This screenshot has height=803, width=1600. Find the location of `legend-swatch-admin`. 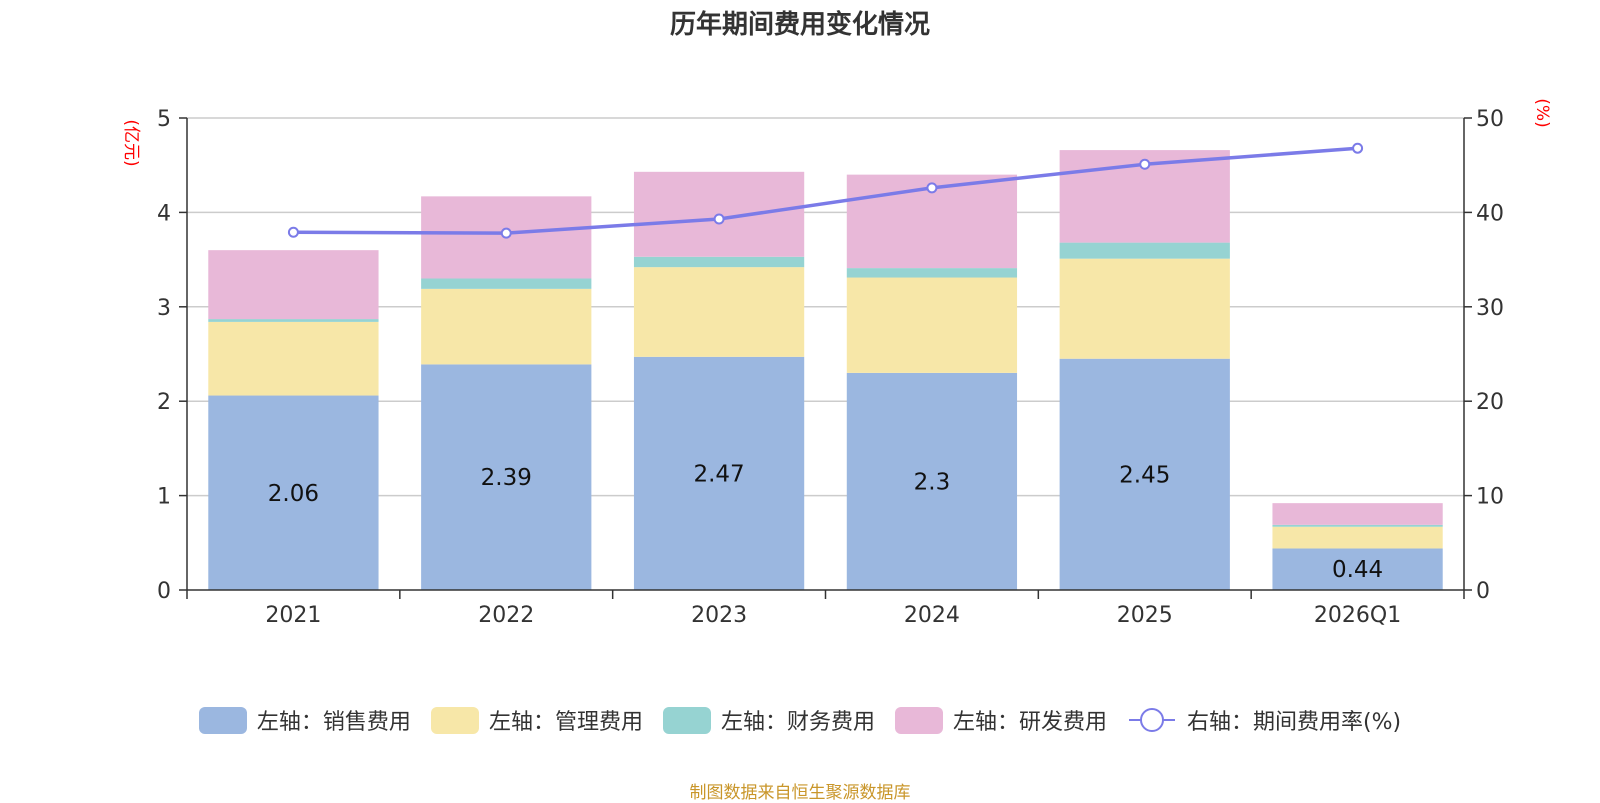

legend-swatch-admin is located at coordinates (454, 720).